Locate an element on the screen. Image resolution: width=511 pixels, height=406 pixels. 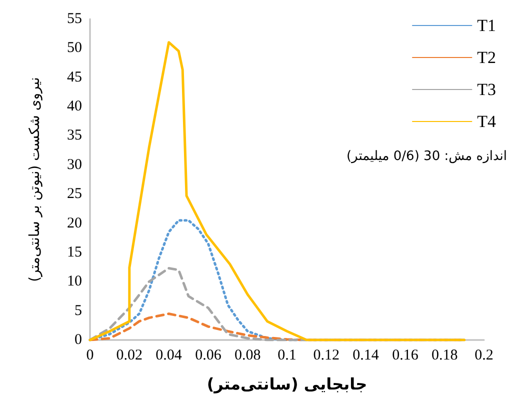
legend-label: T1 is located at coordinates (486, 25).